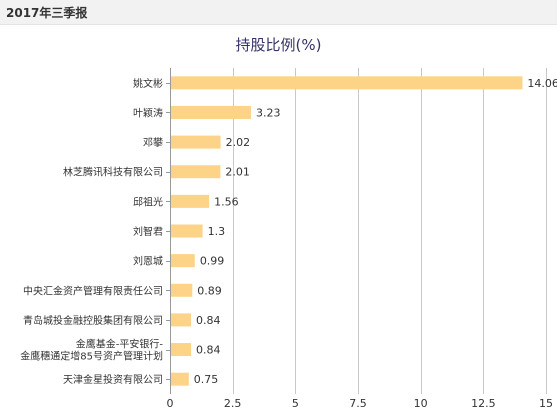 The width and height of the screenshot is (557, 418). What do you see at coordinates (237, 172) in the screenshot?
I see `value-label: 2.01` at bounding box center [237, 172].